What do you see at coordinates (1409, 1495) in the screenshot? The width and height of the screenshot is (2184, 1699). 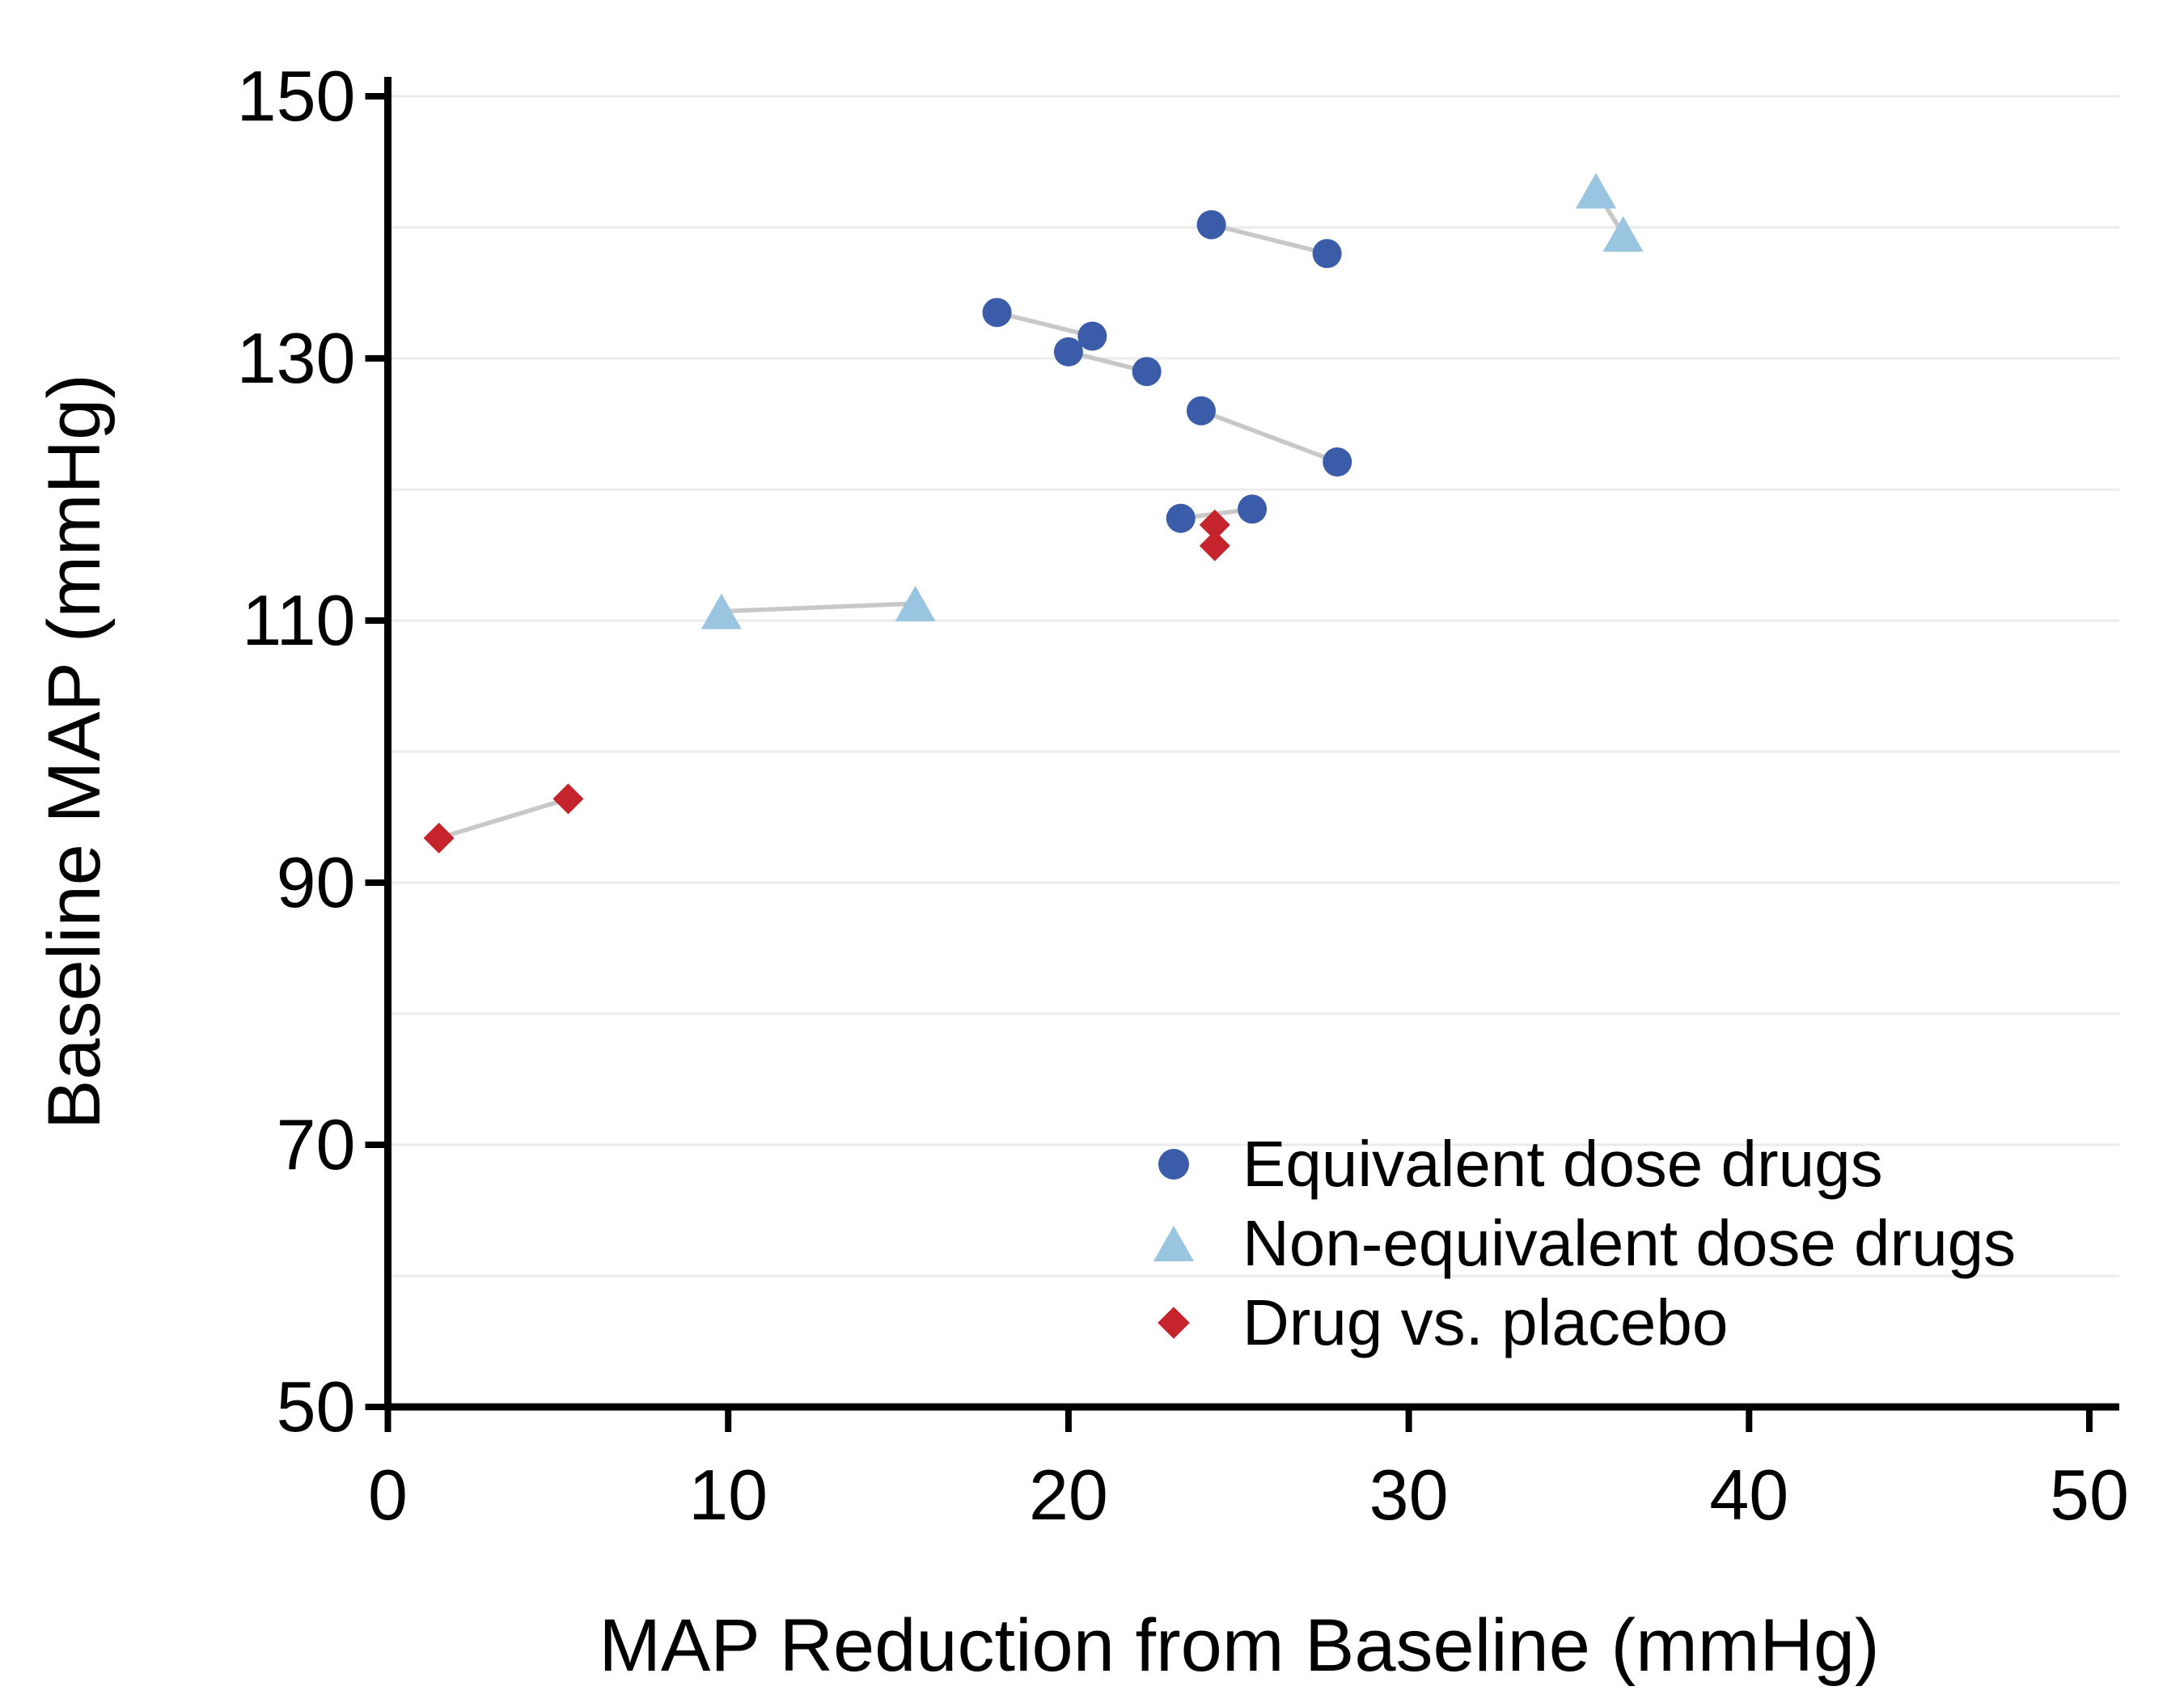 I see `x-tick-label: 30` at bounding box center [1409, 1495].